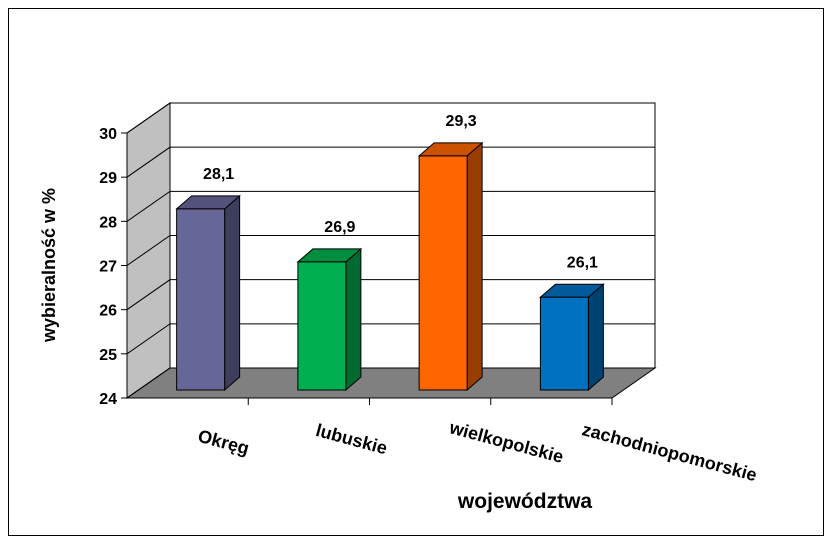 This screenshot has height=536, width=832. Describe the element at coordinates (108, 399) in the screenshot. I see `y-tick-label: 24` at that location.